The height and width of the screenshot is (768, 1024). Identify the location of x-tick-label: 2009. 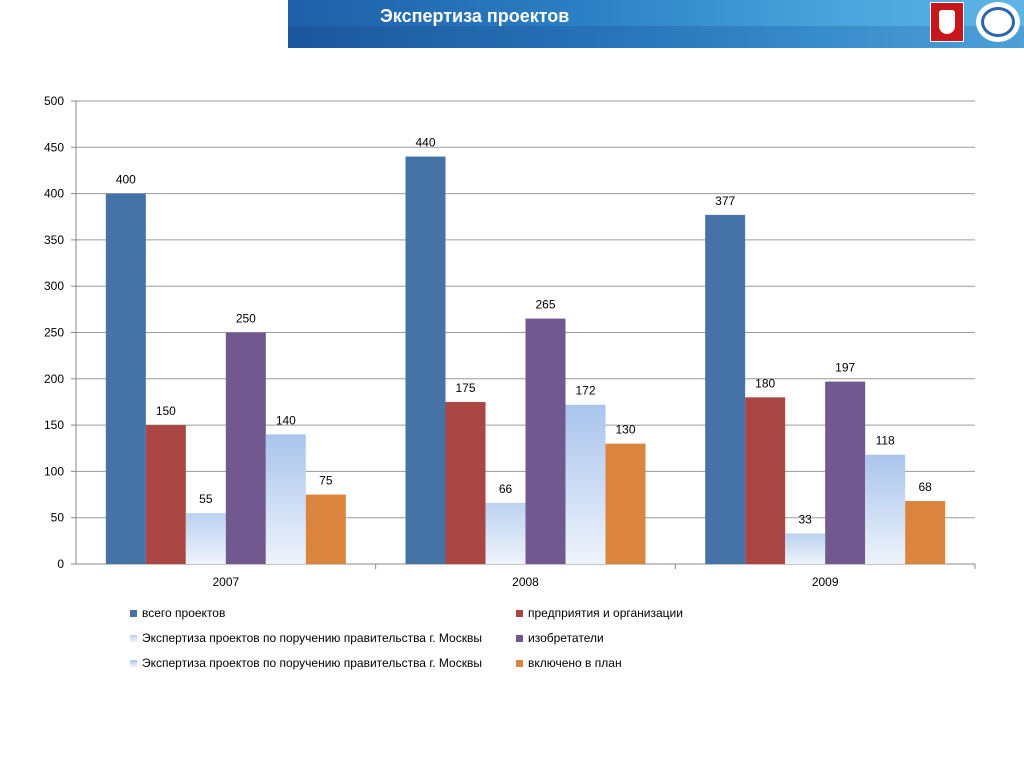
(825, 582).